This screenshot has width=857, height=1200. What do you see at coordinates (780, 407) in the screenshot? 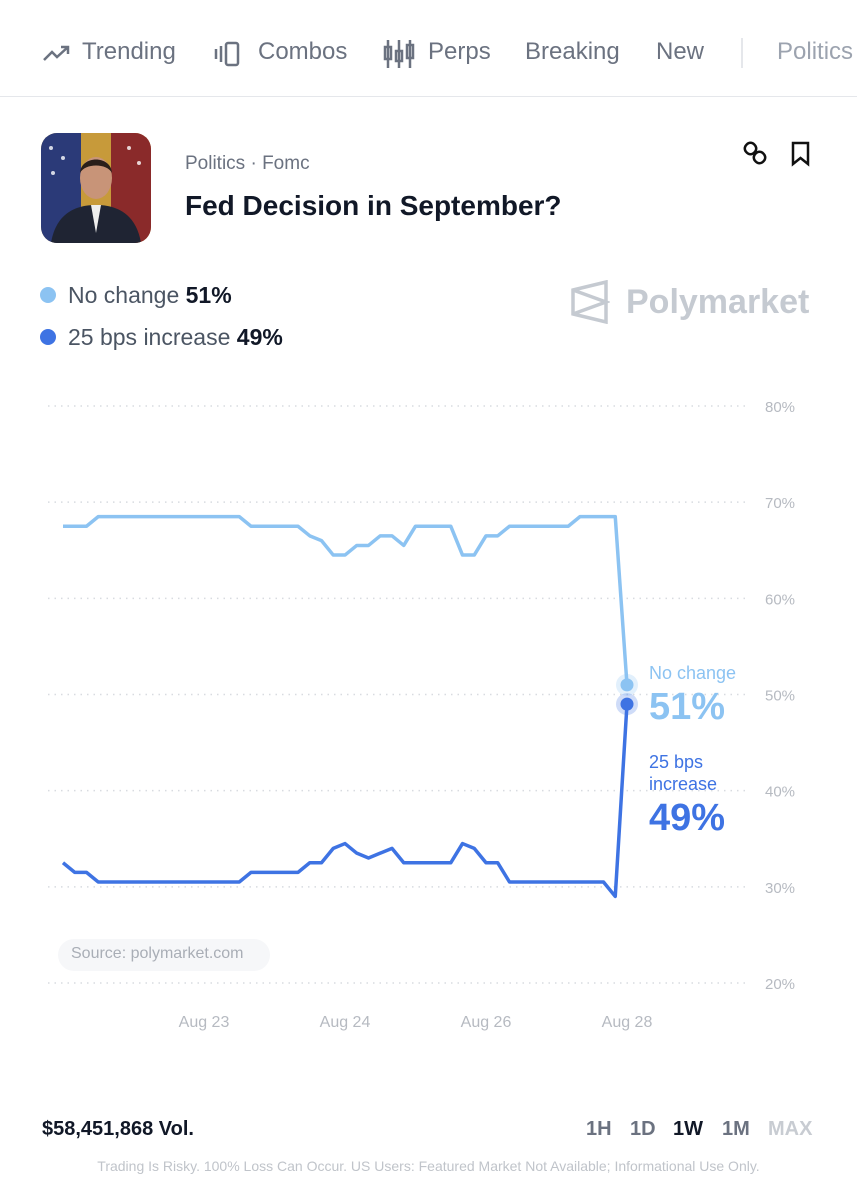
I see `y-tick-label: 80%` at bounding box center [780, 407].